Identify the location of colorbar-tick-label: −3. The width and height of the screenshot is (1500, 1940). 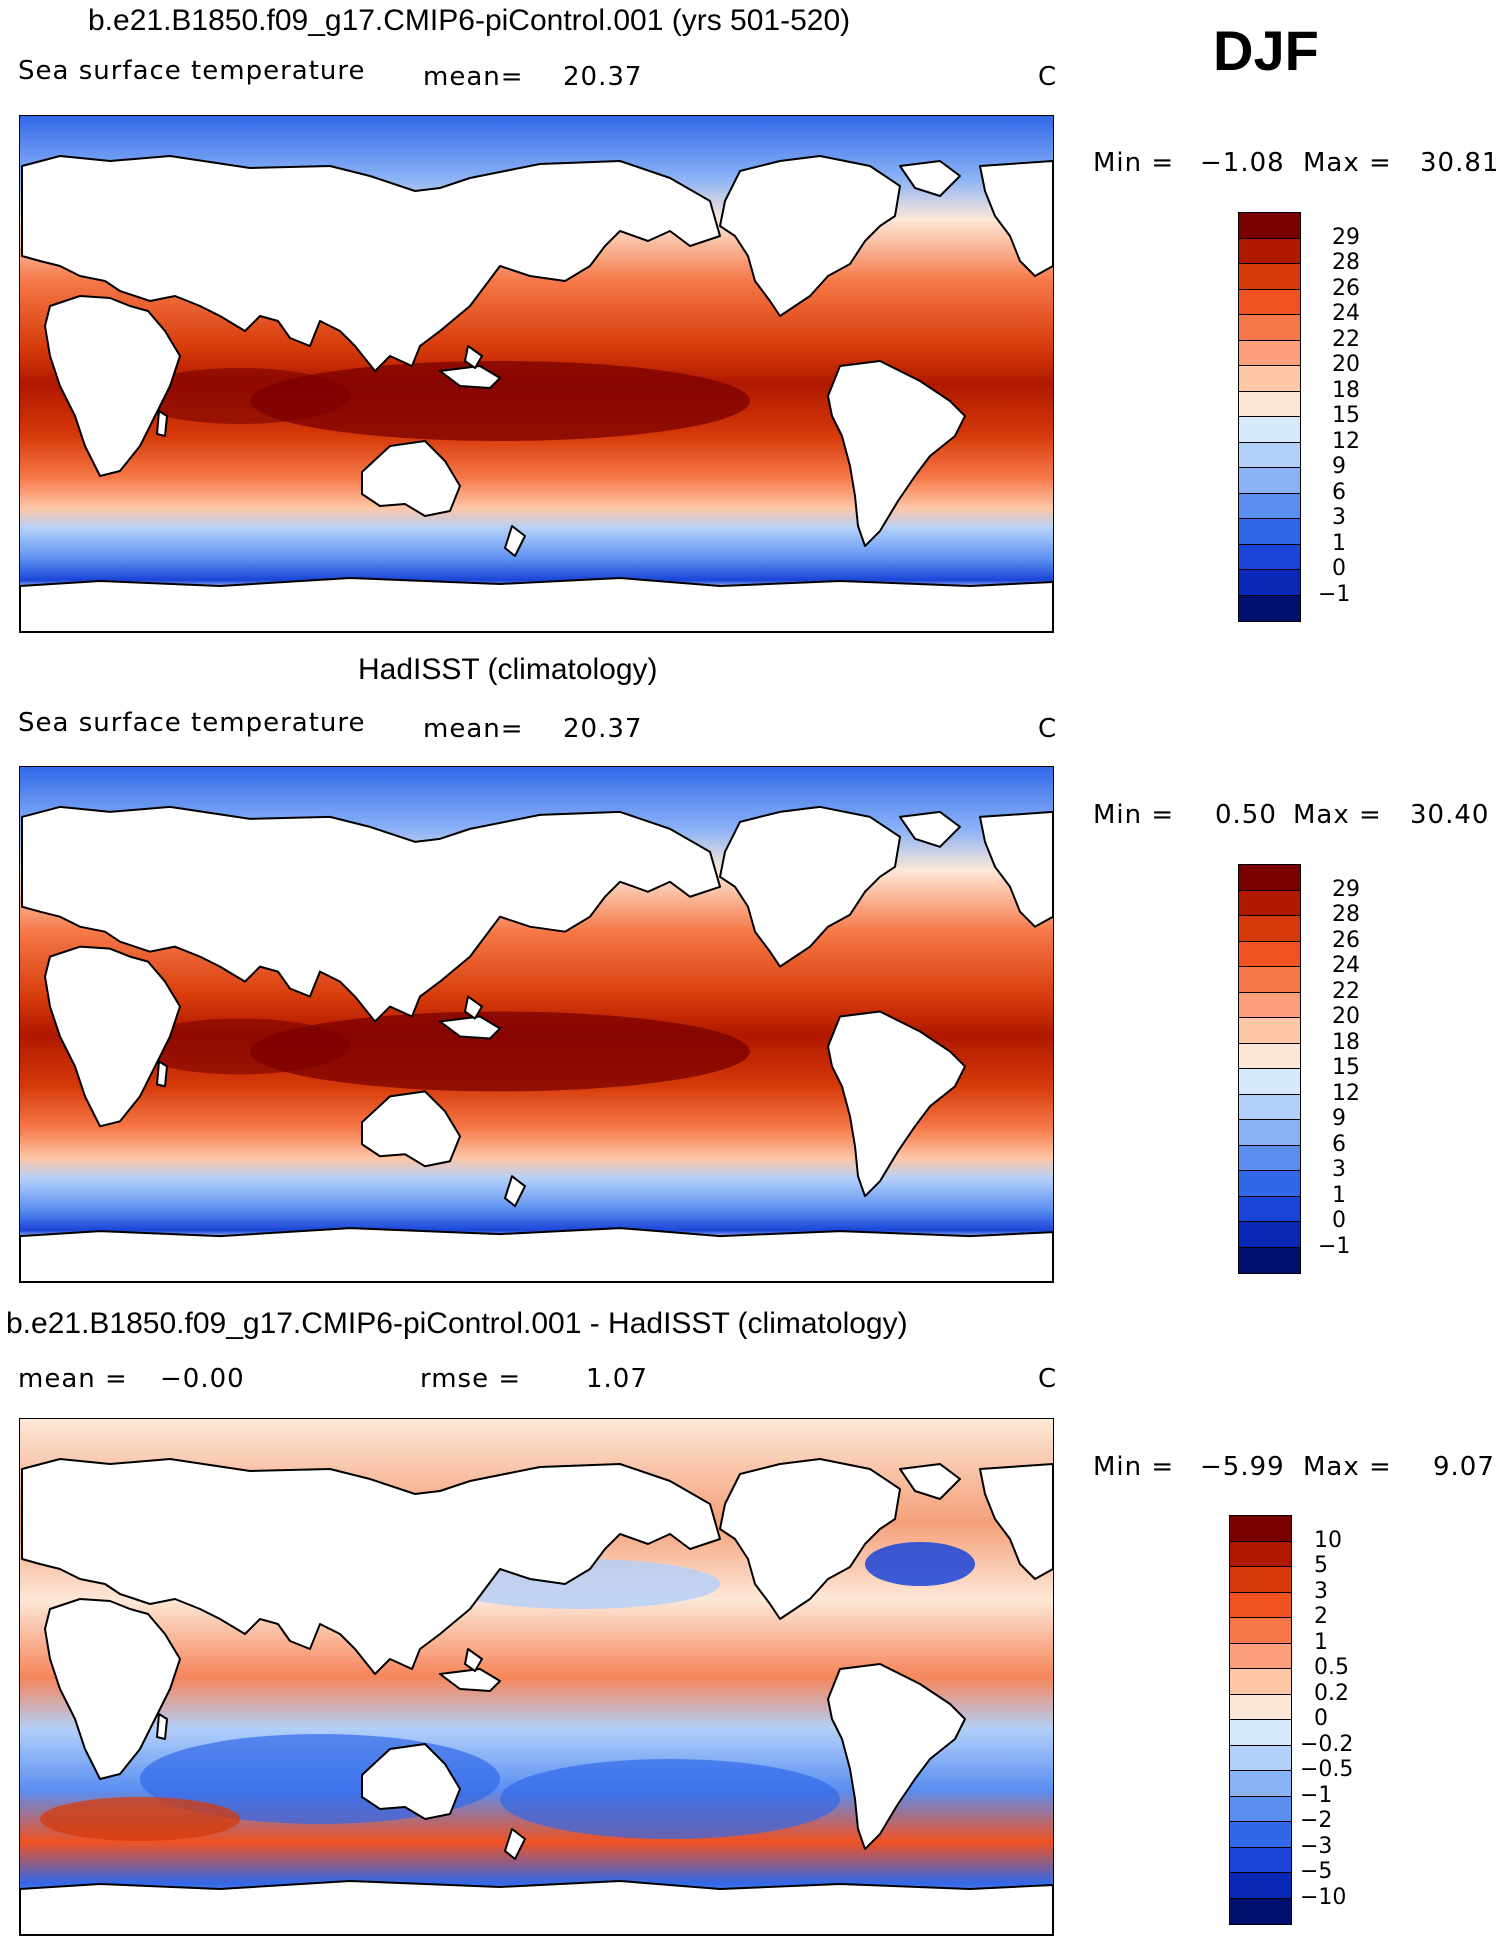
(1316, 1846).